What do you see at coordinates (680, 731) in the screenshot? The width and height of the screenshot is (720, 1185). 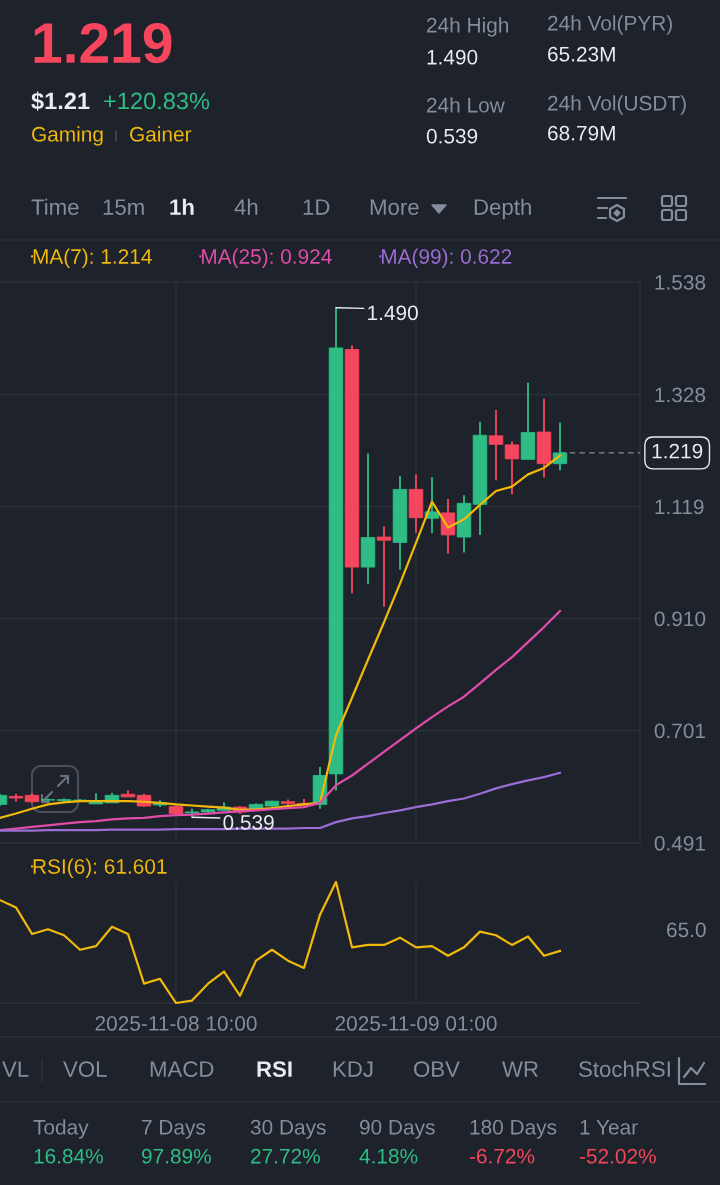 I see `y-tick-label: 0.701` at bounding box center [680, 731].